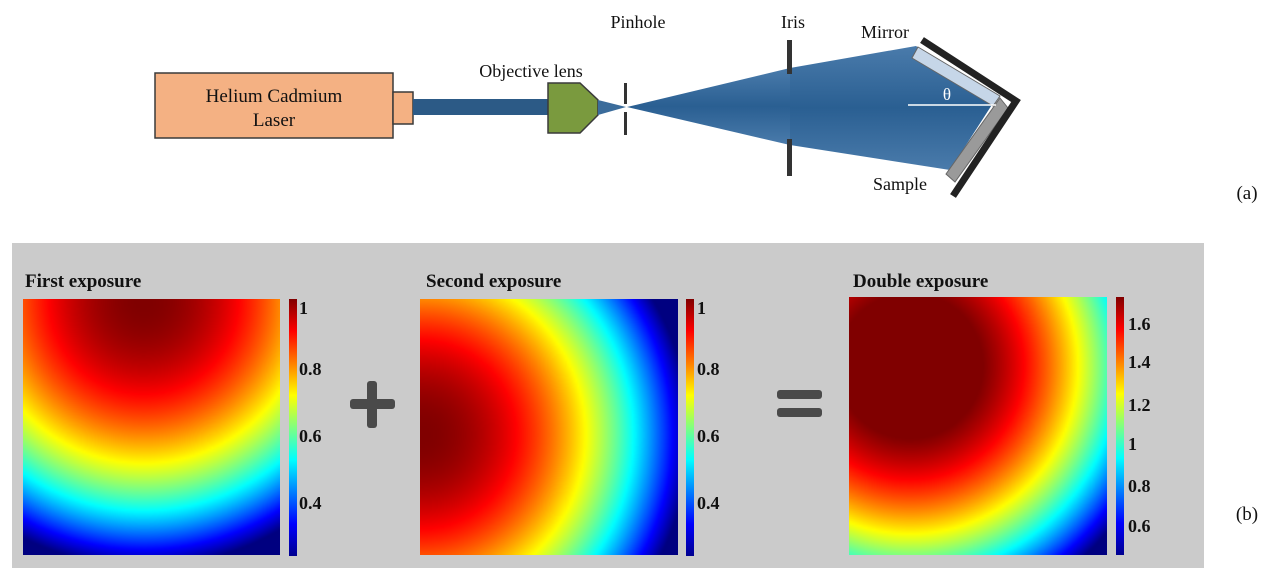 This screenshot has height=577, width=1270. I want to click on sample-face, so click(977, 140).